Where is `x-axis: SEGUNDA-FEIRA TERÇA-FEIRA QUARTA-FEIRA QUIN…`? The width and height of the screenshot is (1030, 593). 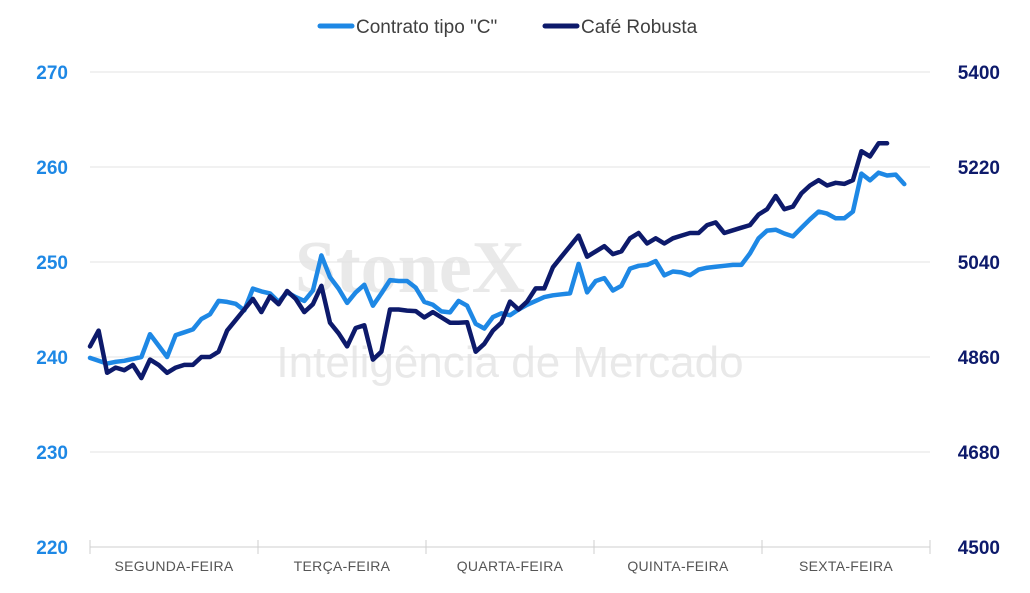
x-axis: SEGUNDA-FEIRA TERÇA-FEIRA QUARTA-FEIRA QUIN… is located at coordinates (510, 557).